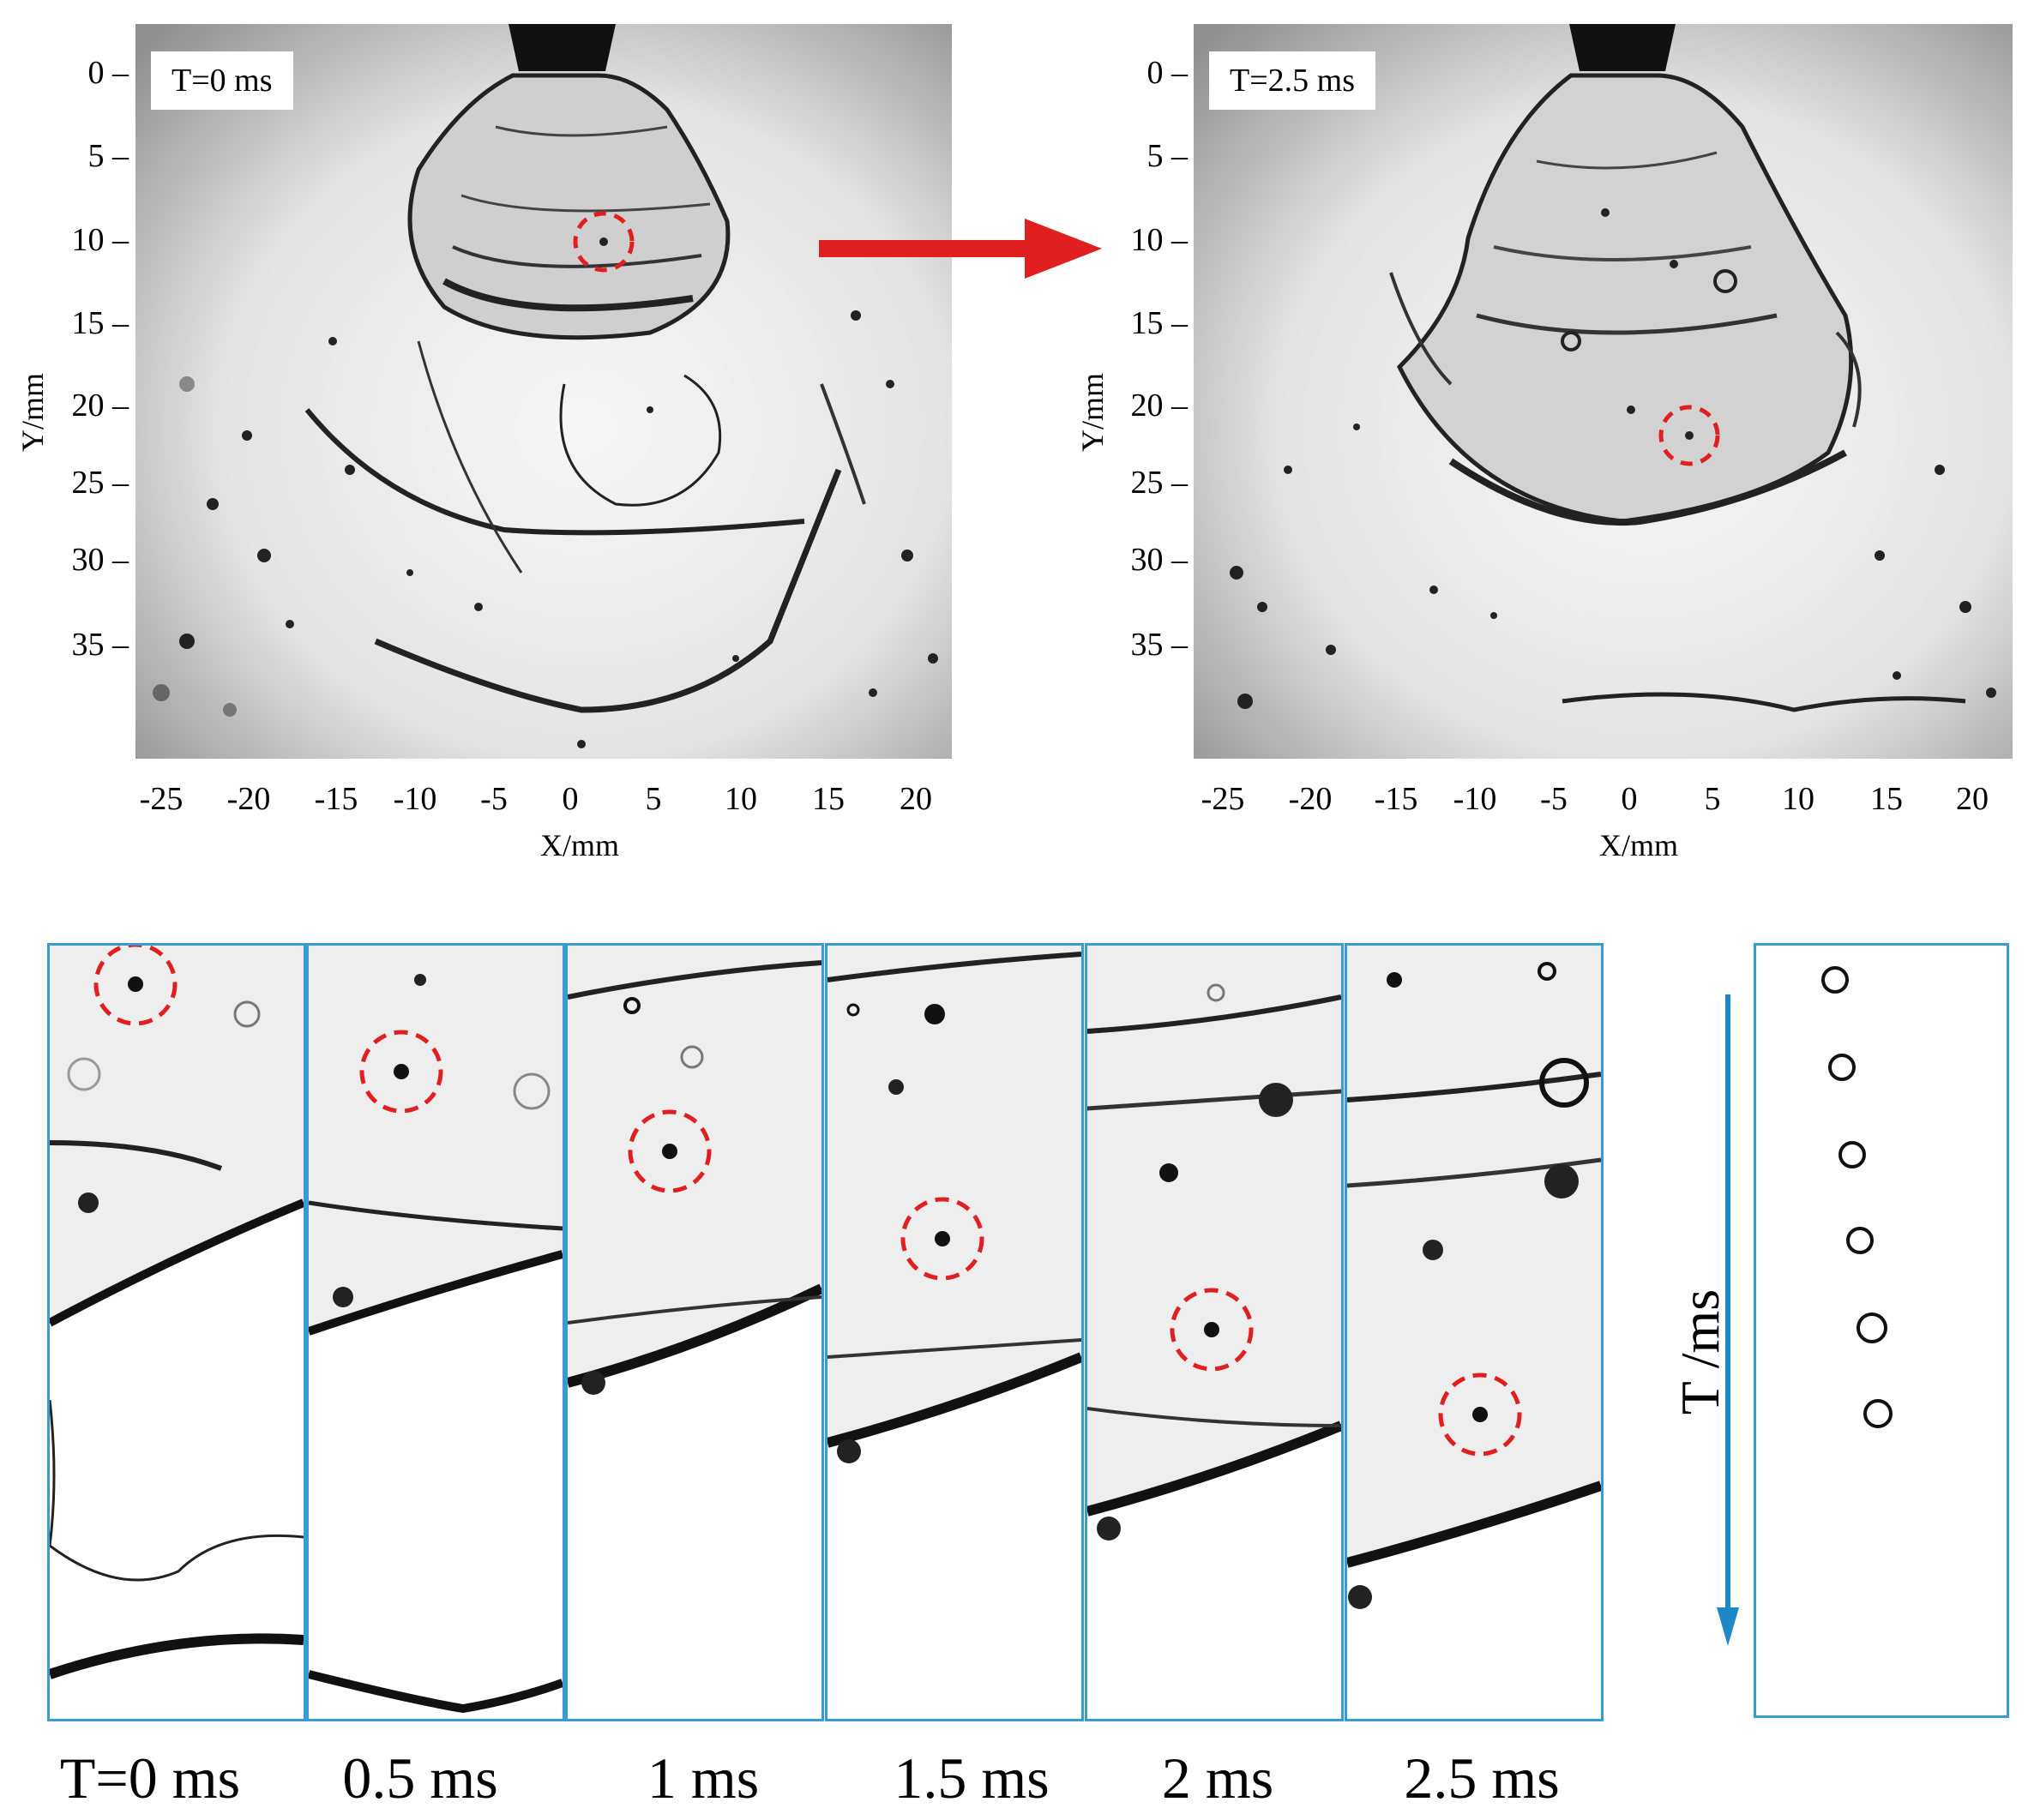  Describe the element at coordinates (1639, 845) in the screenshot. I see `x-axis-title-right: X/mm` at that location.